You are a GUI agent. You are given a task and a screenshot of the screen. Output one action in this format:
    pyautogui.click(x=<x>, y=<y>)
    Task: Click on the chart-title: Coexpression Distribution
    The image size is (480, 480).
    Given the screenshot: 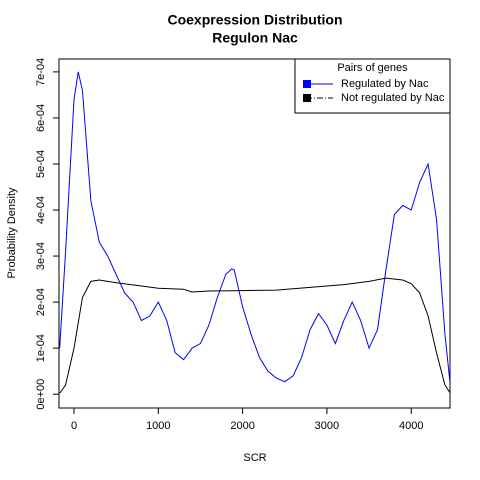 What is the action you would take?
    pyautogui.click(x=254, y=20)
    